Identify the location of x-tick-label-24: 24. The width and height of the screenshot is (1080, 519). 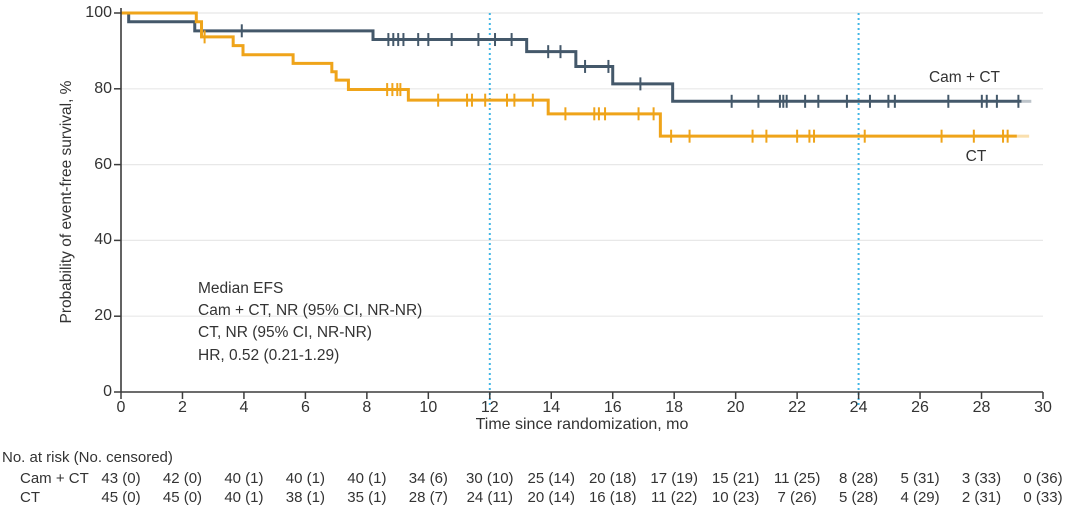
(858, 407).